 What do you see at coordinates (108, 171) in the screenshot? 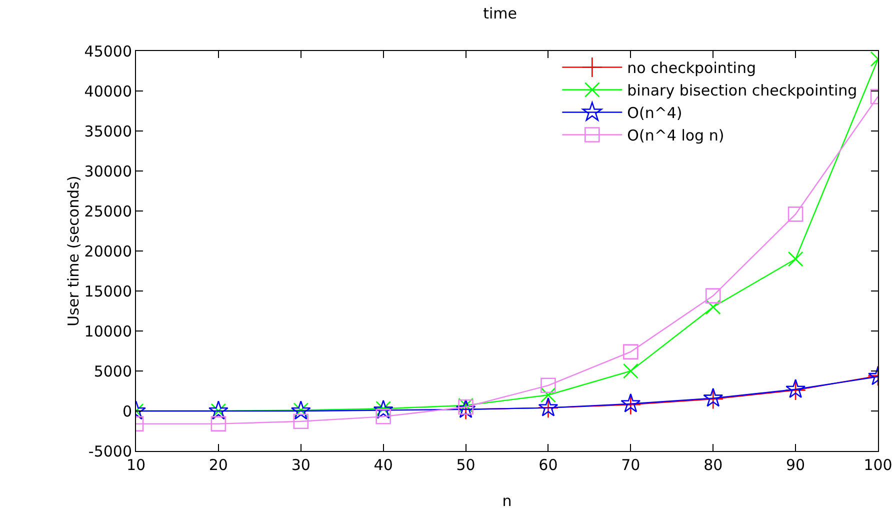
I see `y-tick-label: 30000` at bounding box center [108, 171].